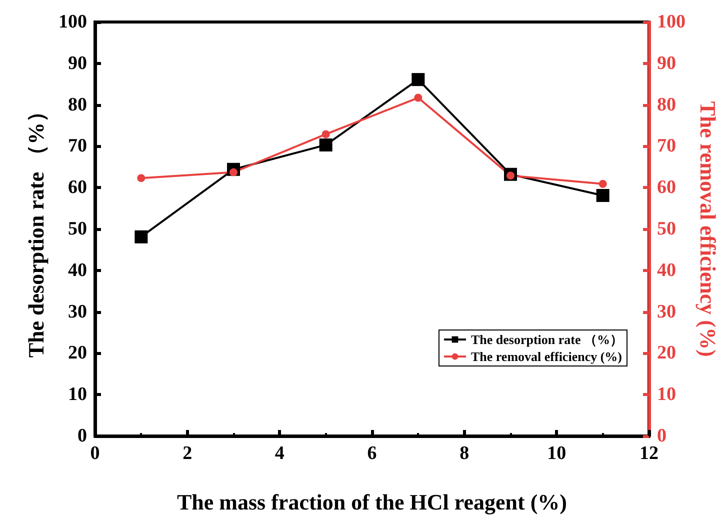 This screenshot has width=727, height=518. I want to click on legend-label: The removal efficiency (%), so click(546, 356).